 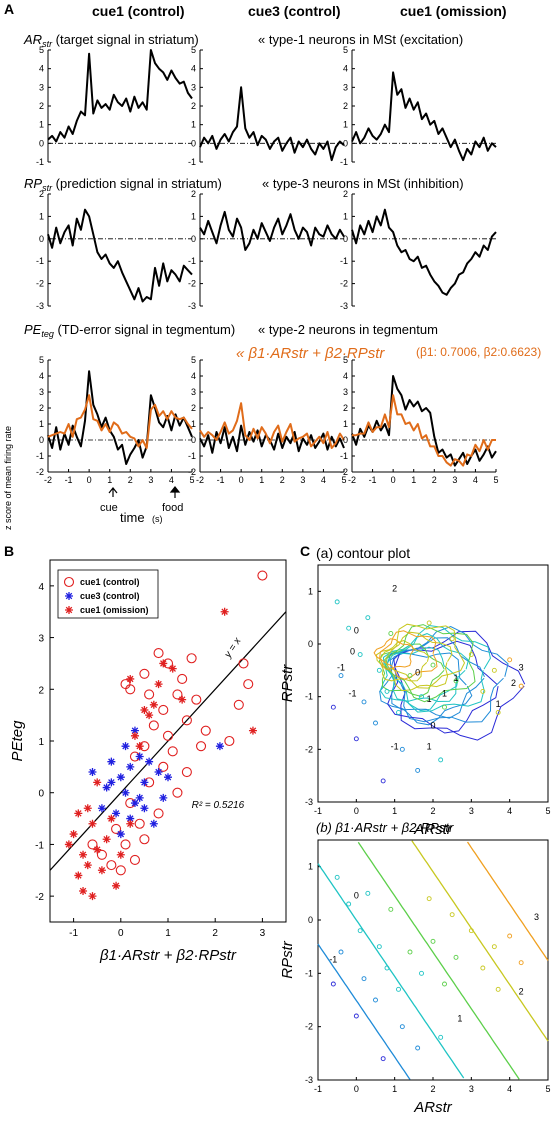 What do you see at coordinates (114, 250) in the screenshot?
I see `subplot-r2-c1: -3 -2 -1 0 1 2` at bounding box center [114, 250].